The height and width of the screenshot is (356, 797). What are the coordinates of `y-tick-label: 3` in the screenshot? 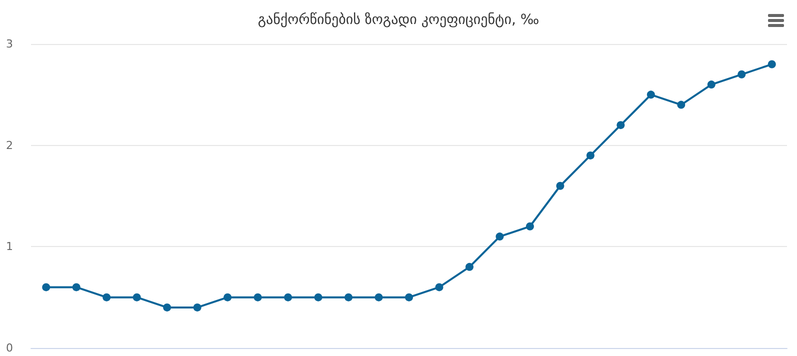 It's located at (9, 44).